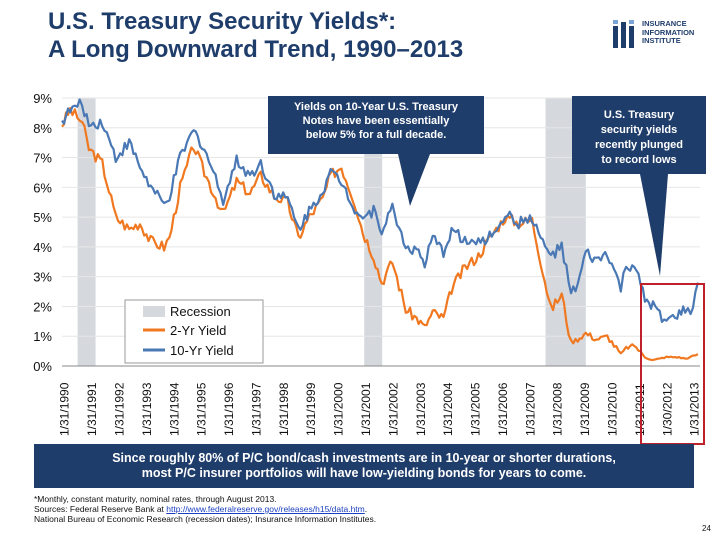 The image size is (720, 540). I want to click on x-tick-label: 1/30/2012, so click(667, 409).